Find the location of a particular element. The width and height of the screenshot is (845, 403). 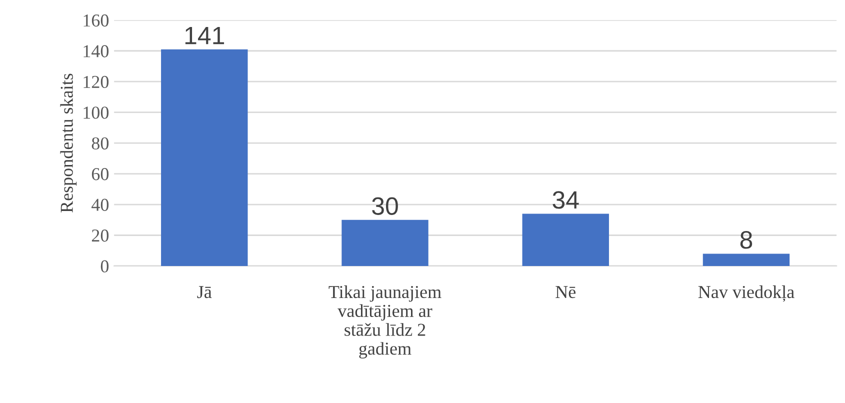

y-tick-label: 20 is located at coordinates (100, 236).